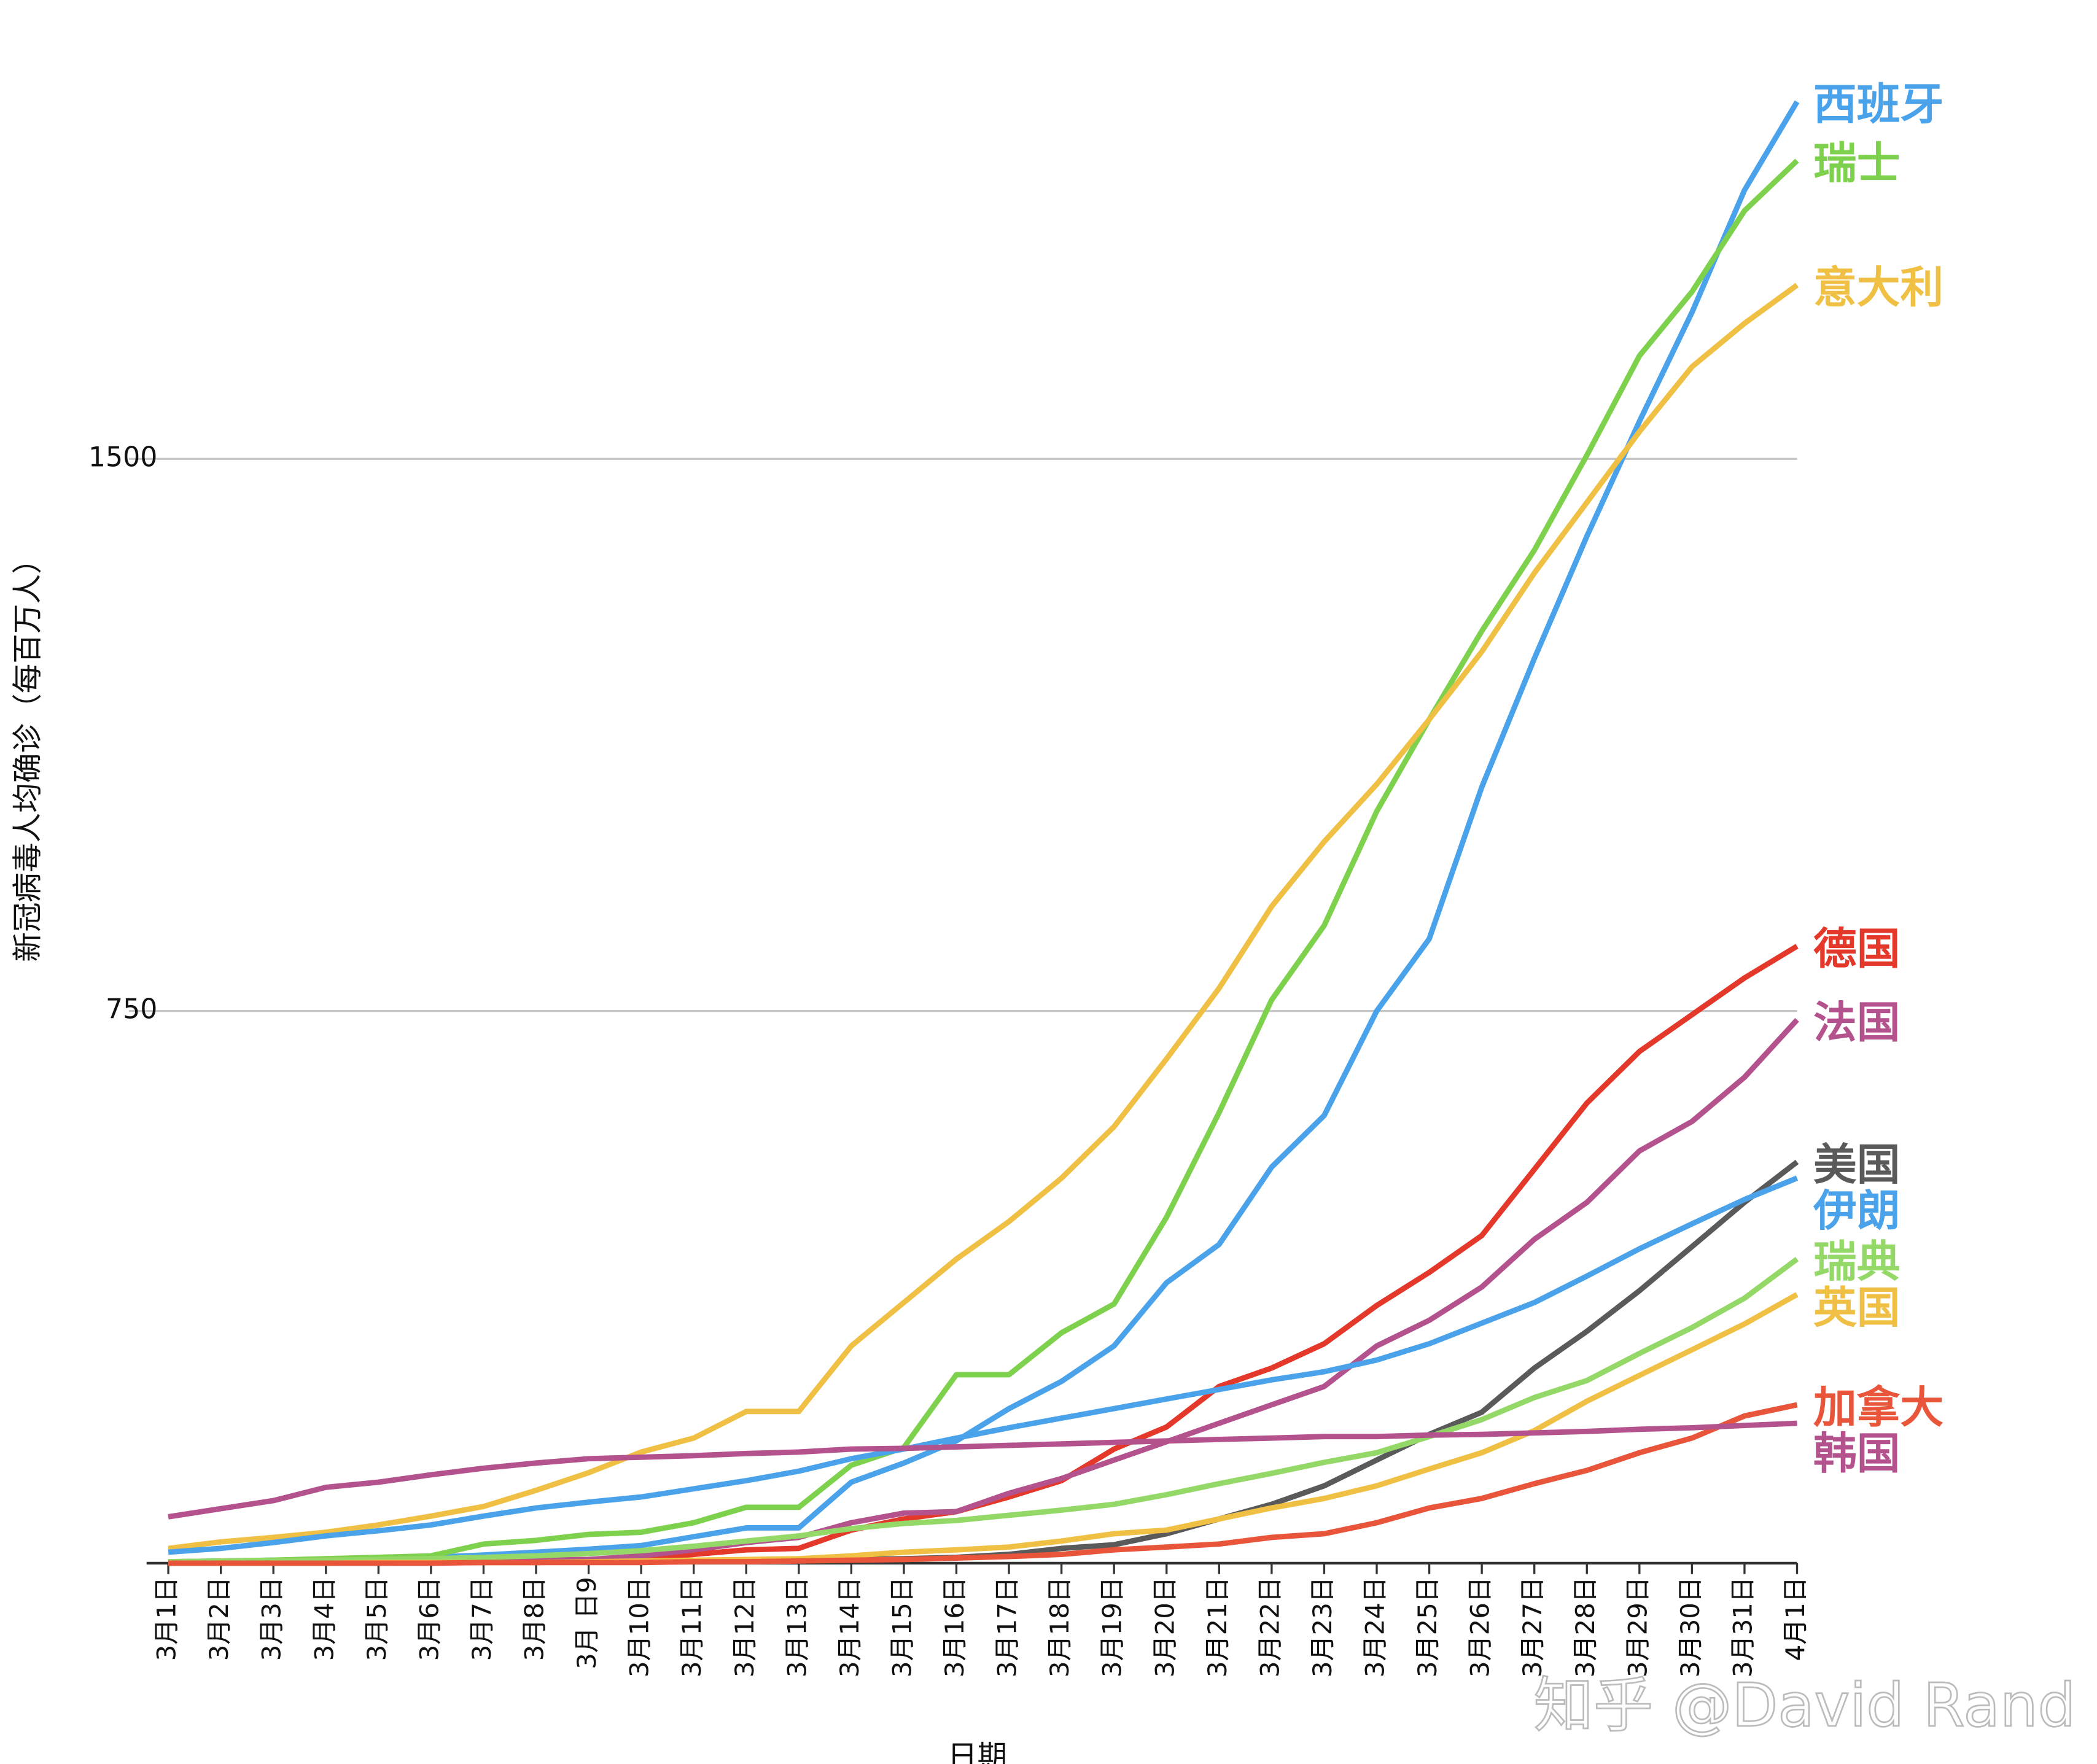 This screenshot has width=2097, height=1764. Describe the element at coordinates (28, 753) in the screenshot. I see `y-axis-label: 新冠病毒人均确诊（每百万人）` at that location.